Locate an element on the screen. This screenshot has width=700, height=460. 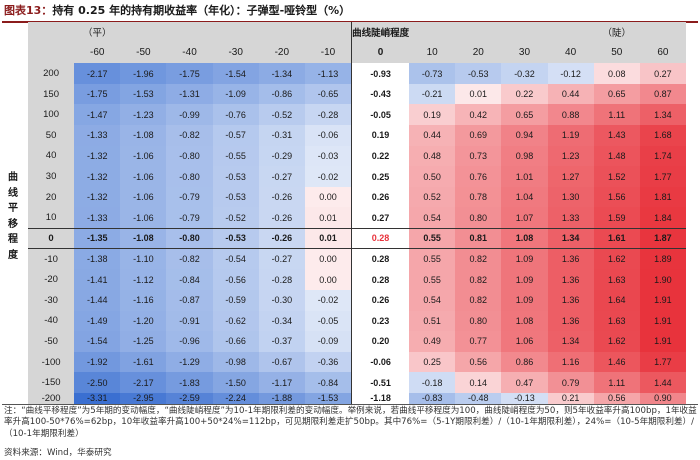
data-cell: 1.43 is located at coordinates (616, 135).